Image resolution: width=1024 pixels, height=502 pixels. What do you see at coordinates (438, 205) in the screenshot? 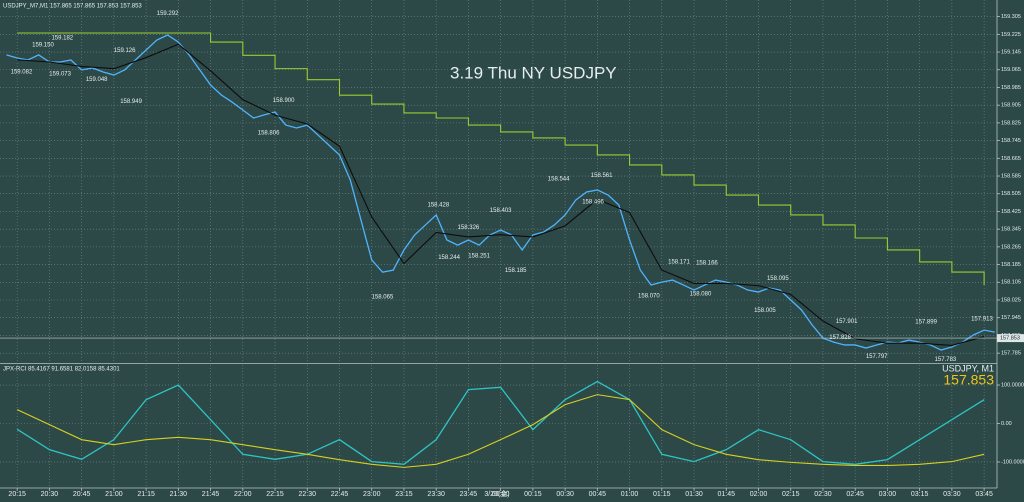
I see `price-annotation: 158.428` at bounding box center [438, 205].